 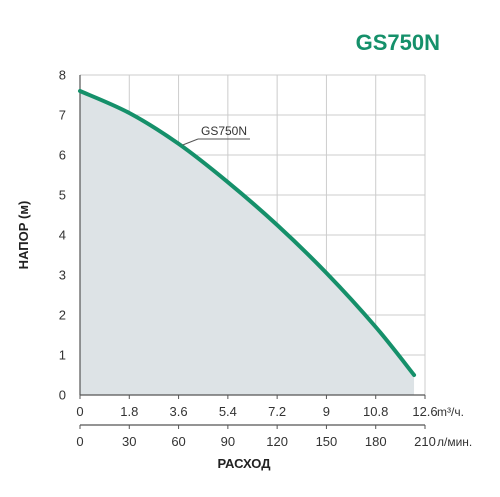 What do you see at coordinates (62, 75) in the screenshot?
I see `y-tick-label: 8` at bounding box center [62, 75].